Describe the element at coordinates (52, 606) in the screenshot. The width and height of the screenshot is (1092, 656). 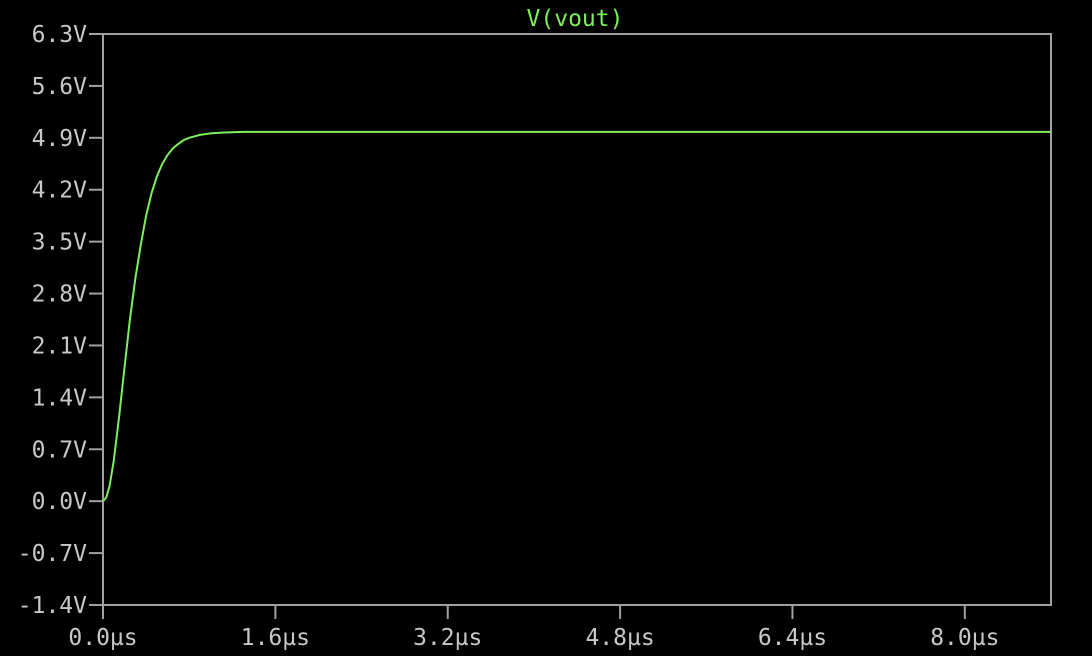
I see `y-tick-label: -1.4V` at that location.